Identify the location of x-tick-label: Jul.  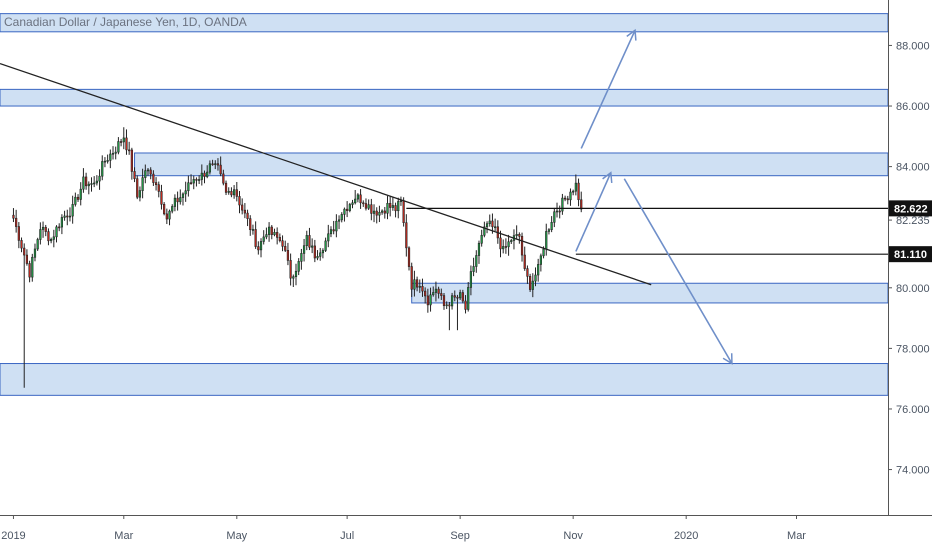
(347, 536).